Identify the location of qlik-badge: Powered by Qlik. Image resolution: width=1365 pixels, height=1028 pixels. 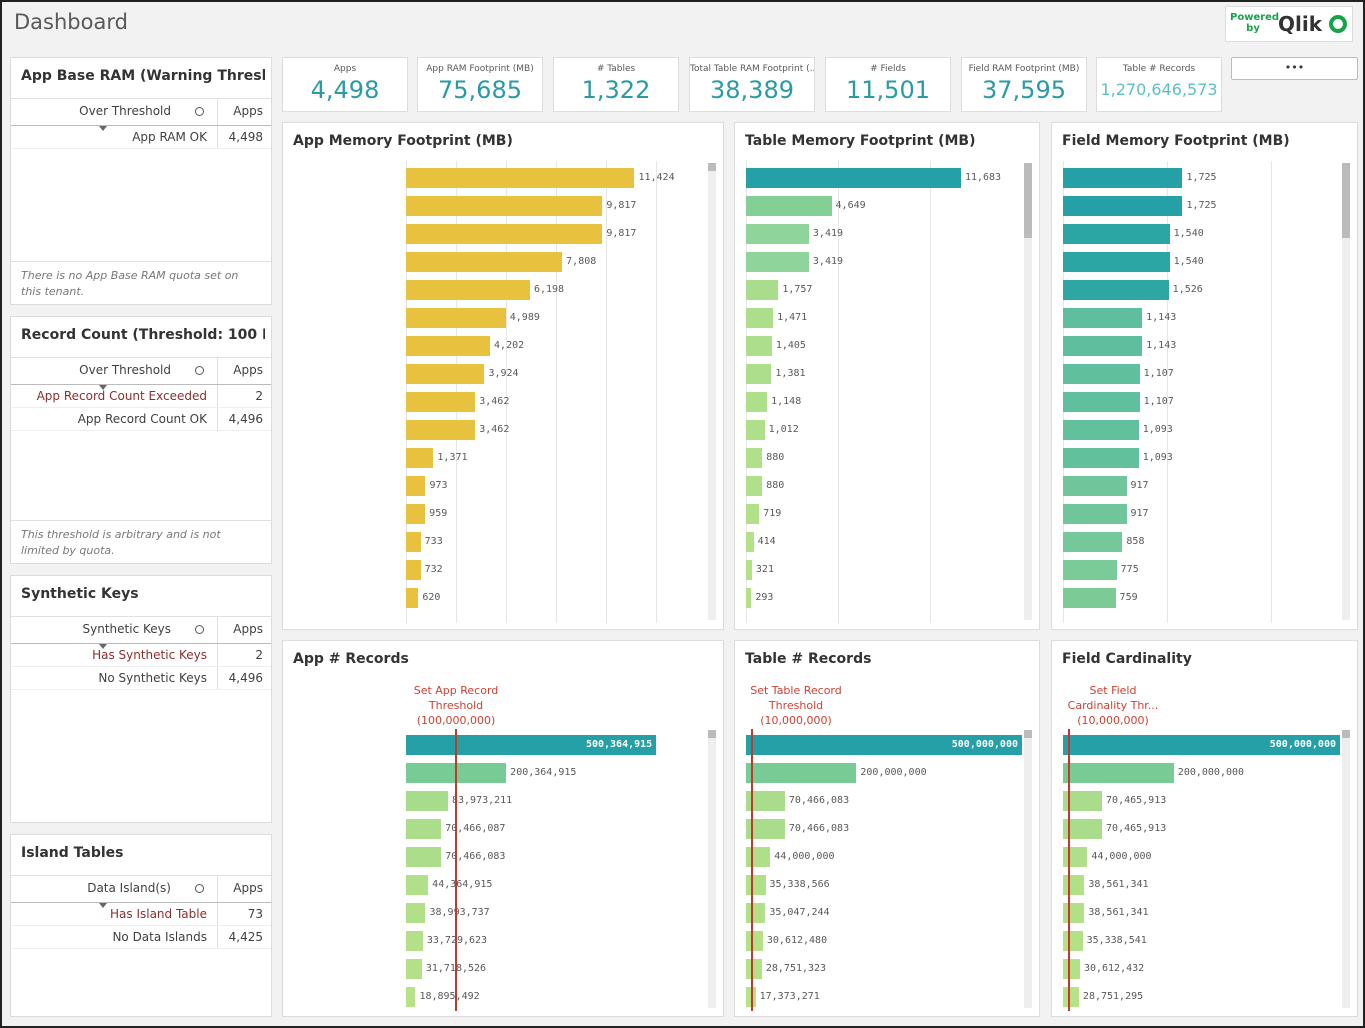
(1289, 24).